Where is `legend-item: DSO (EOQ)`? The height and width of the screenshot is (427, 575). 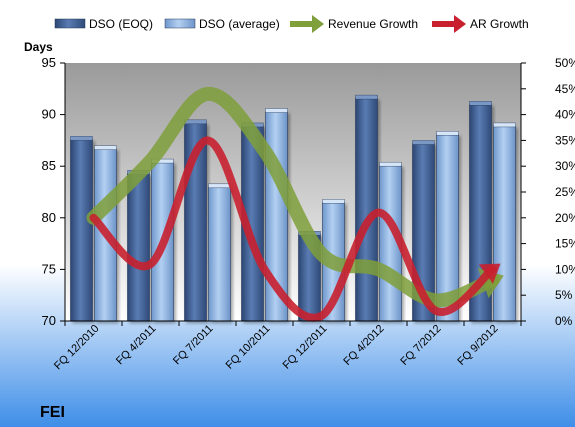 legend-item: DSO (EOQ) is located at coordinates (103, 24).